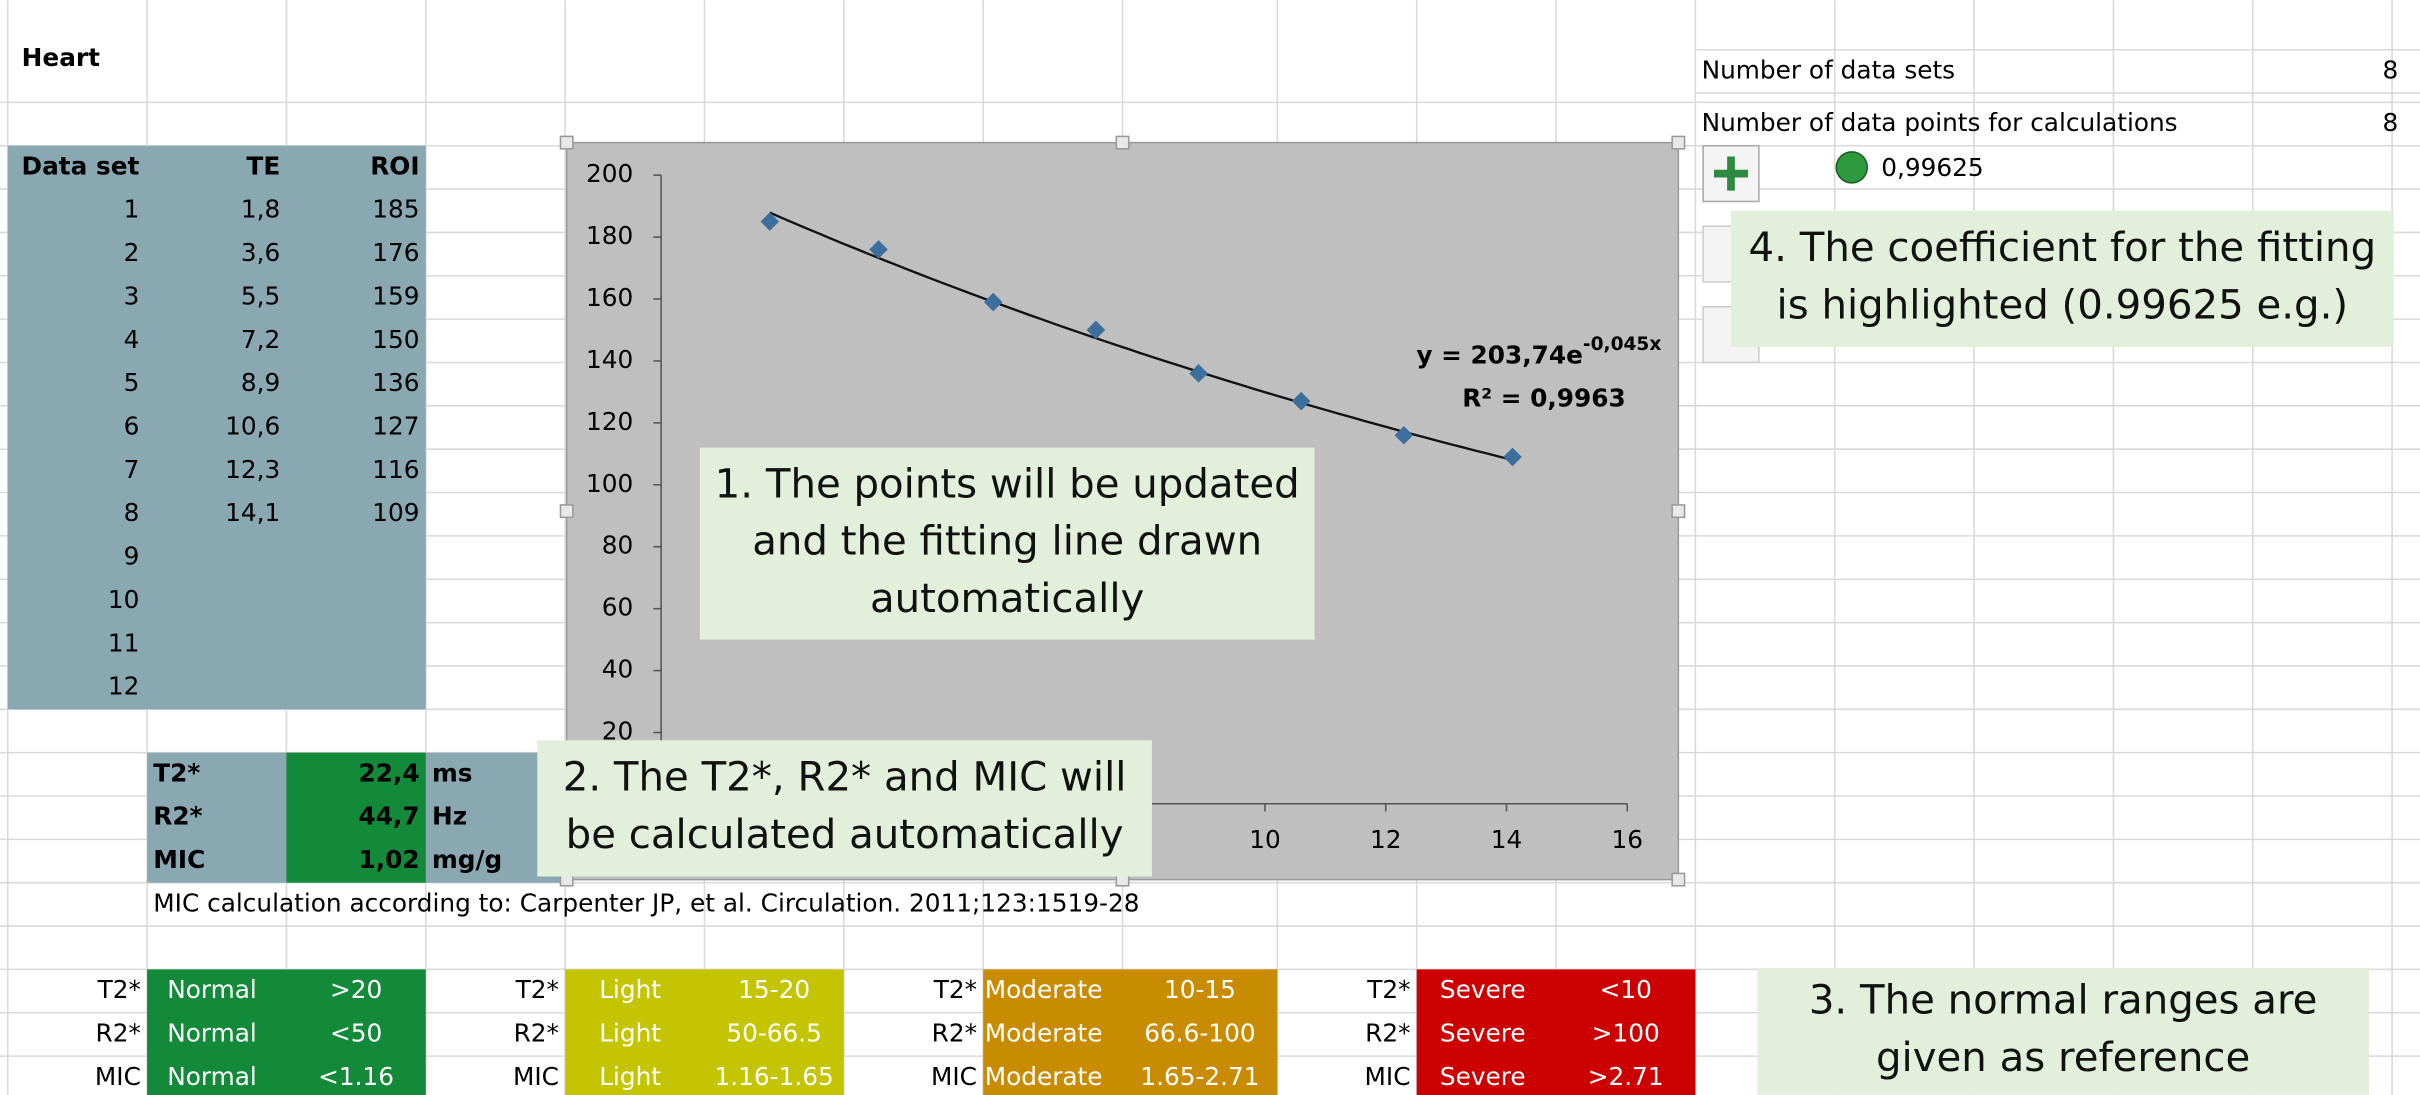  Describe the element at coordinates (260, 339) in the screenshot. I see `table-cell: 7,2` at that location.